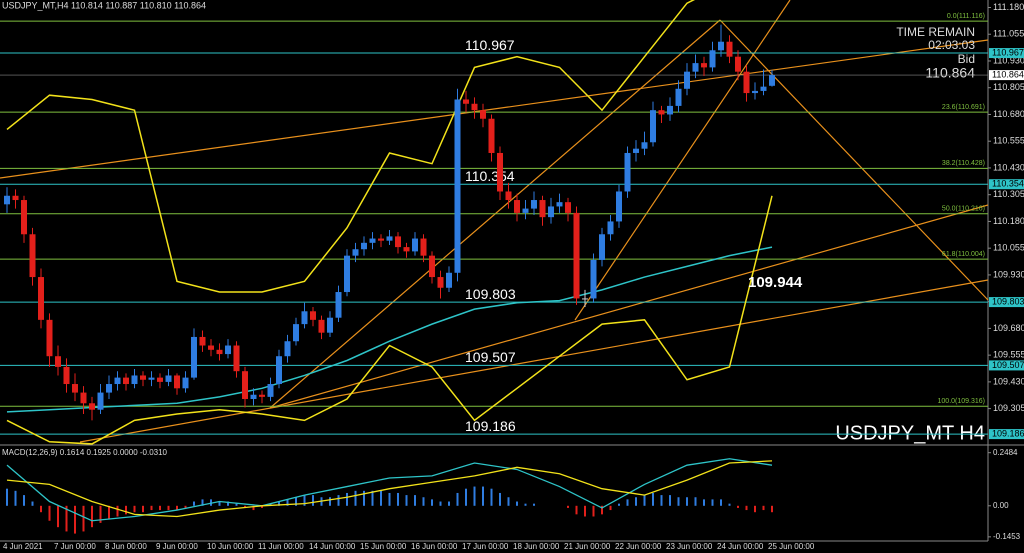 Image resolution: width=1024 pixels, height=553 pixels. Describe the element at coordinates (1008, 381) in the screenshot. I see `y-tick-label: 109.430` at that location.